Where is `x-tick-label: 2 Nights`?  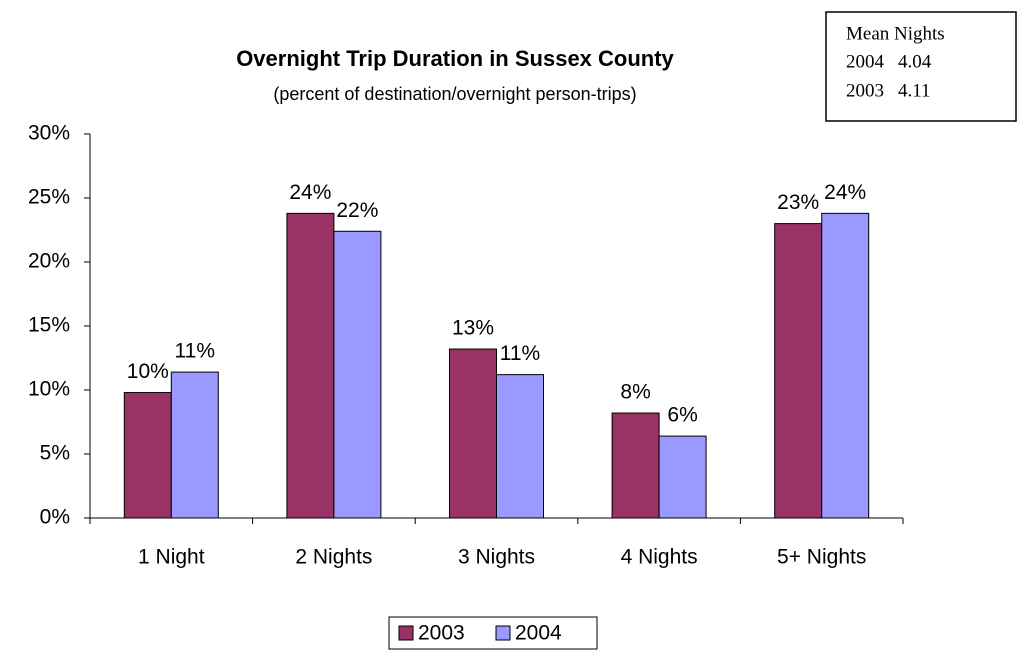
x-tick-label: 2 Nights is located at coordinates (333, 557).